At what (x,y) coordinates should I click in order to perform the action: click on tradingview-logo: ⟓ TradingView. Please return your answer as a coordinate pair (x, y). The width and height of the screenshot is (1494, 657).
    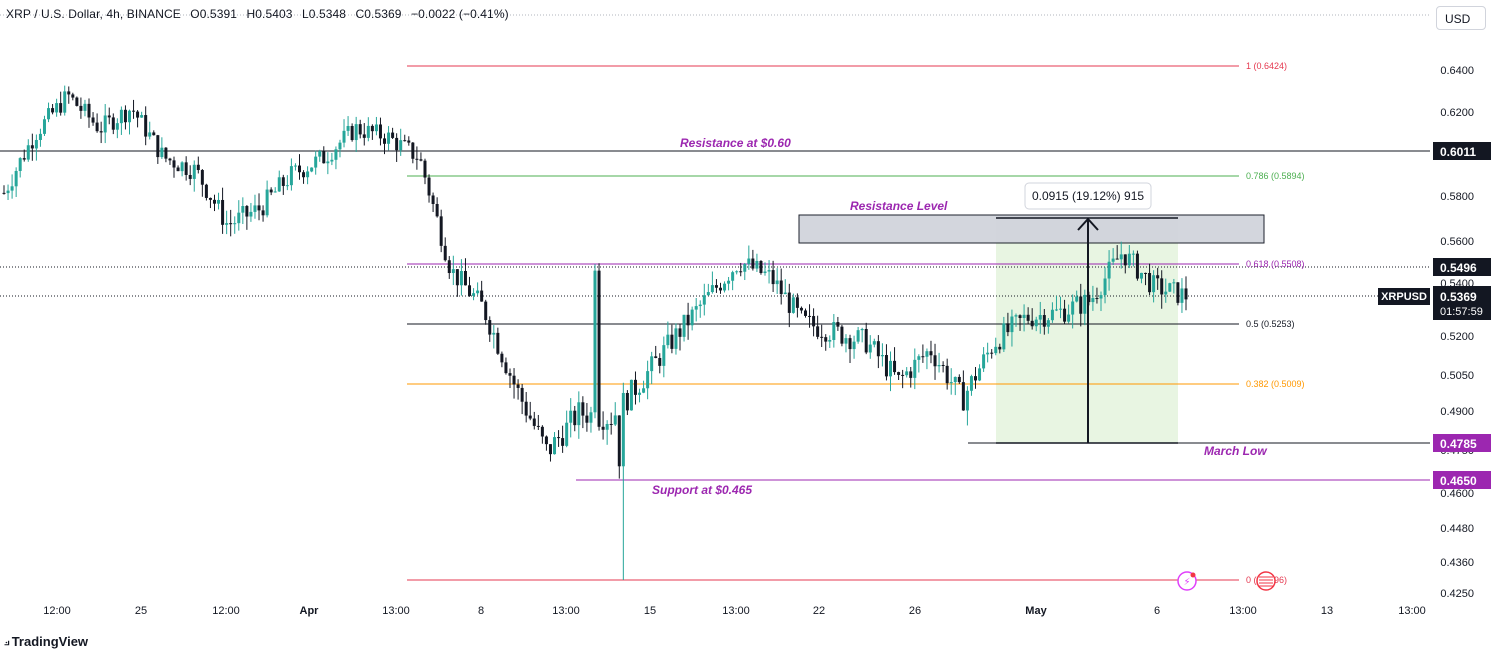
    Looking at the image, I should click on (46, 641).